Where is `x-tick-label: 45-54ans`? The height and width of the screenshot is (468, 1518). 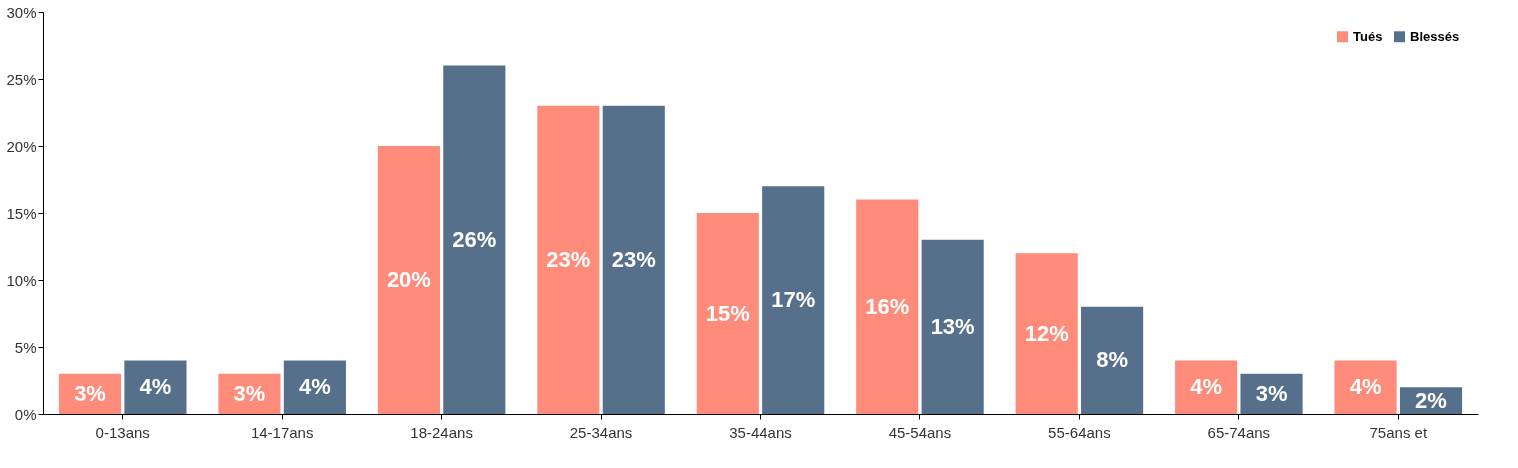 x-tick-label: 45-54ans is located at coordinates (920, 432).